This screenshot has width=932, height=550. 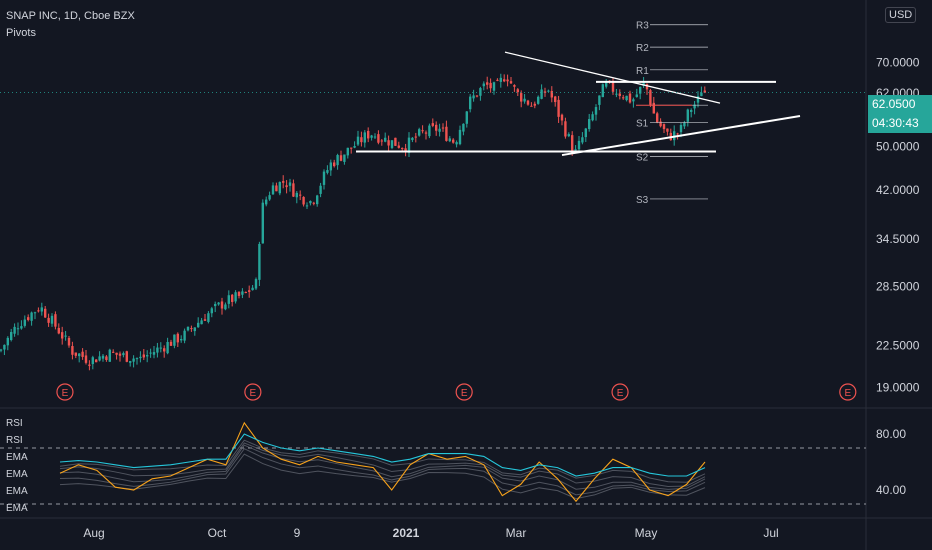 What do you see at coordinates (901, 15) in the screenshot?
I see `currency-button: USD` at bounding box center [901, 15].